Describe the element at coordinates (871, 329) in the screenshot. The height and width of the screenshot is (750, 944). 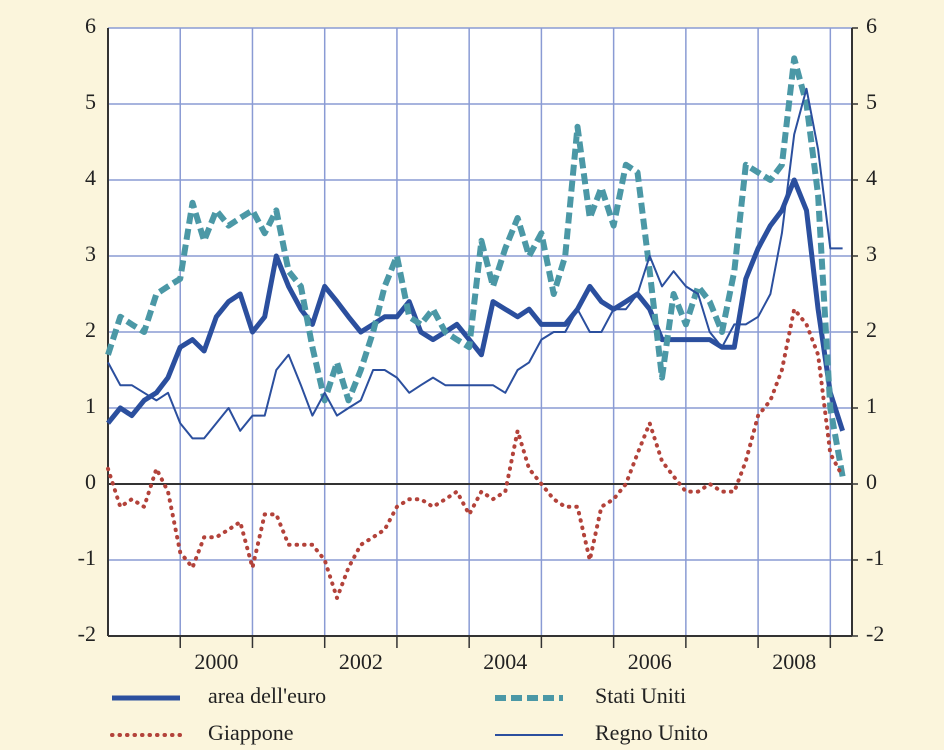
I see `y2-tick-label: 2` at that location.